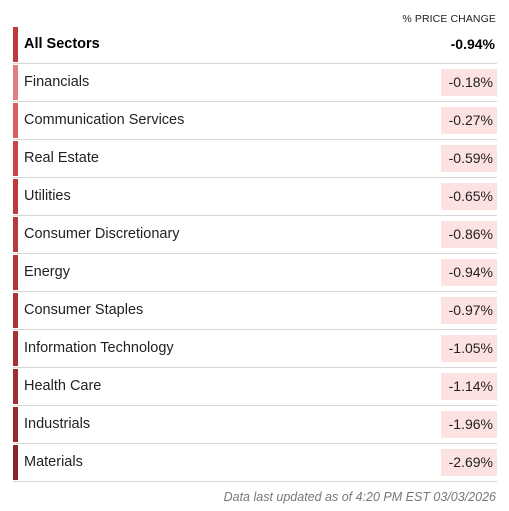 The height and width of the screenshot is (511, 509). What do you see at coordinates (255, 159) in the screenshot?
I see `table-row: Real Estate -0.59%` at bounding box center [255, 159].